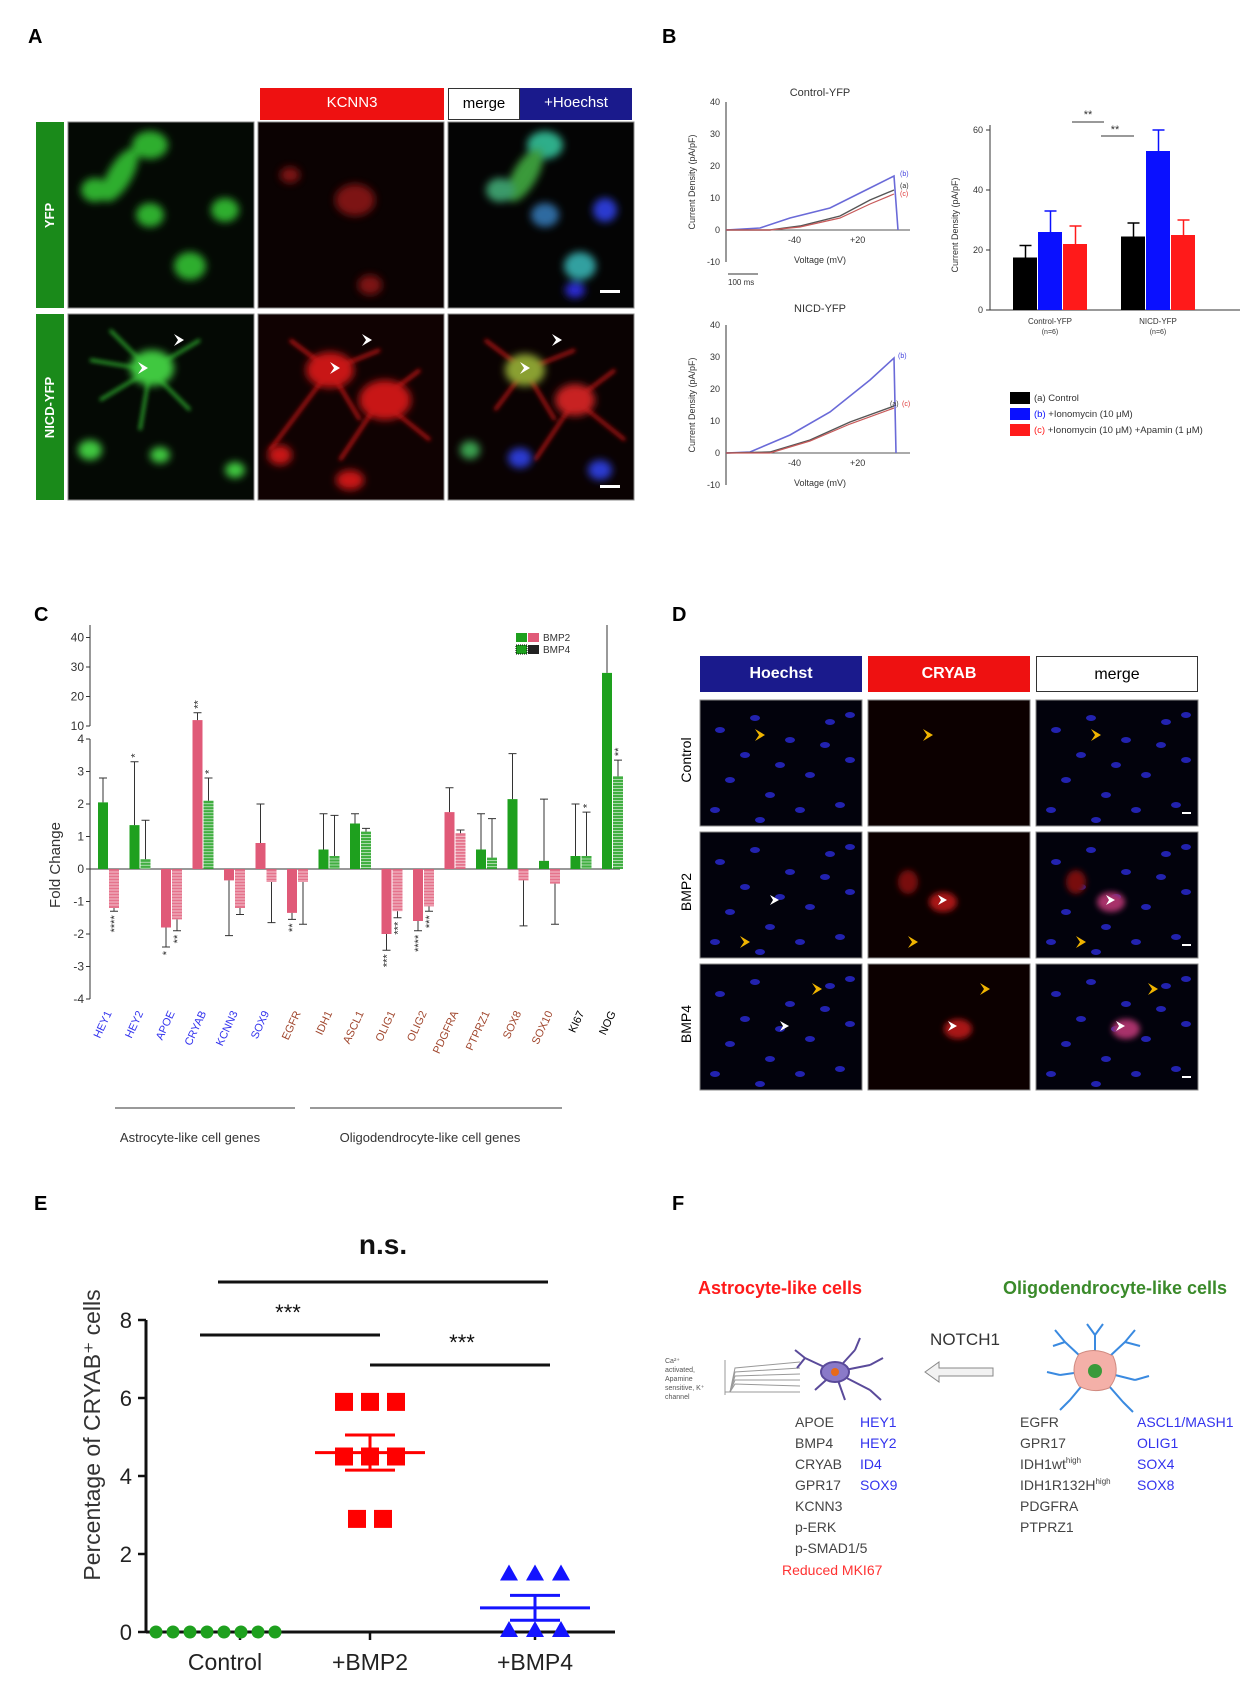 Image resolution: width=1260 pixels, height=1689 pixels. What do you see at coordinates (399, 928) in the screenshot?
I see `chart-c-significance: ***` at bounding box center [399, 928].